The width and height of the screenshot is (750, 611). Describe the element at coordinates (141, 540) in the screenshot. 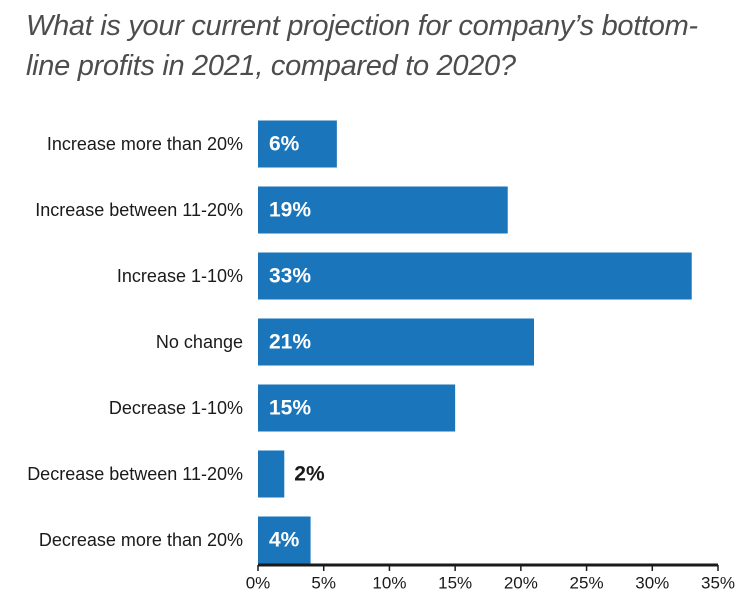

I see `category-label: Decrease more than 20%` at that location.